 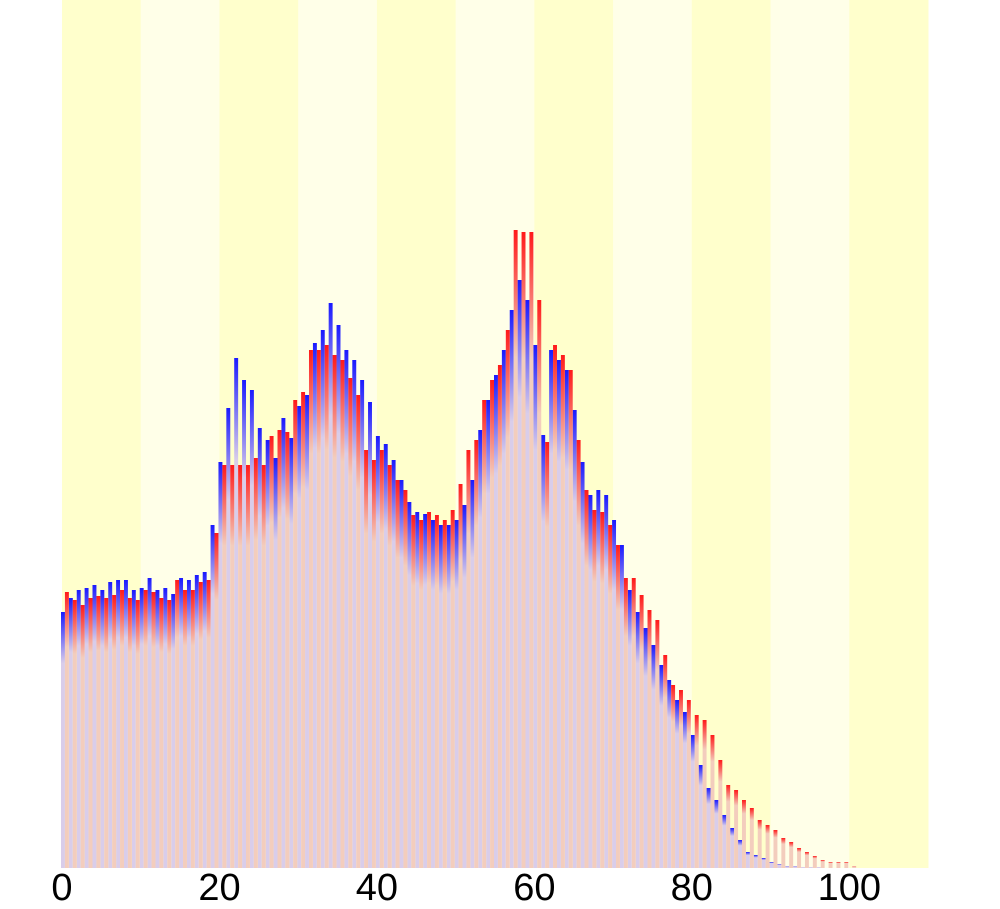 I want to click on x-tick-label: 100, so click(x=849, y=888).